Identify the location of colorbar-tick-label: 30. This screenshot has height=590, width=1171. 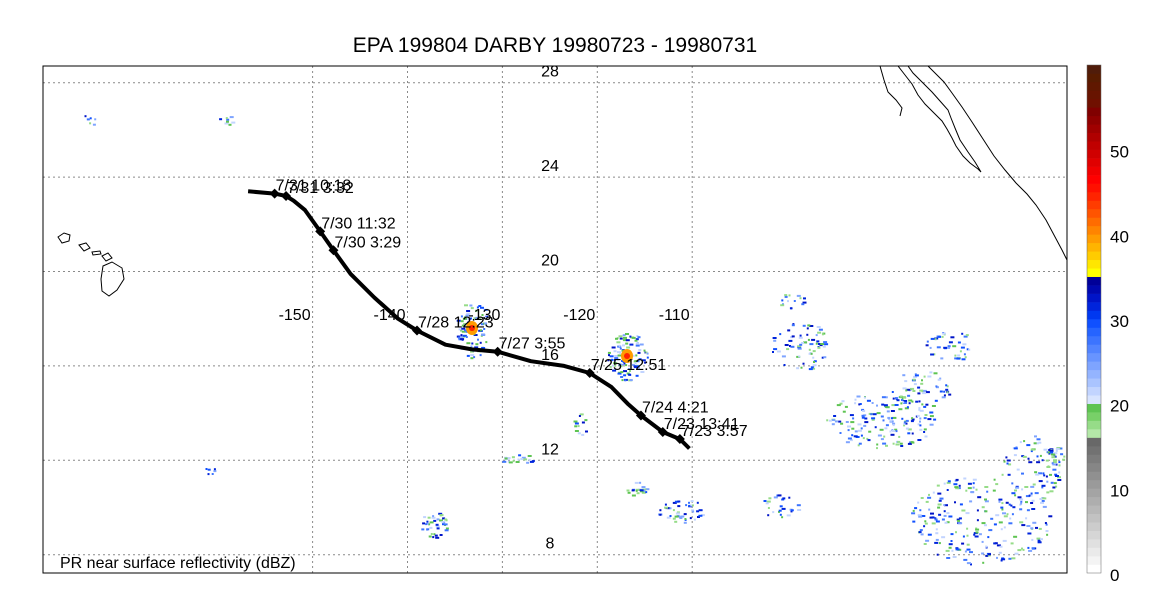
(1119, 321).